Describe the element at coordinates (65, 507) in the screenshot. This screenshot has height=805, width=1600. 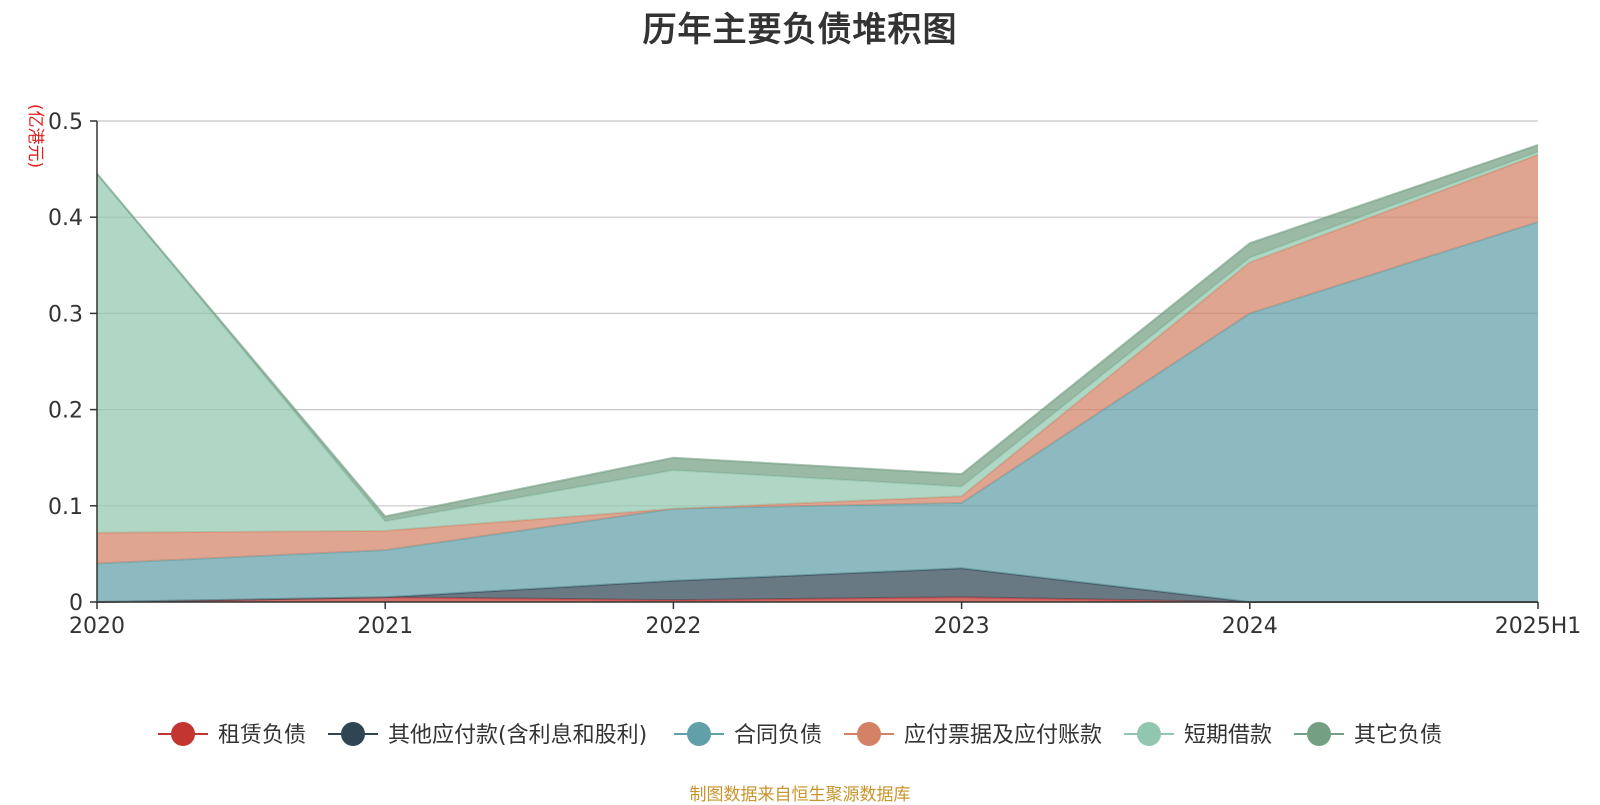
I see `y-tick-label: 0.1` at that location.